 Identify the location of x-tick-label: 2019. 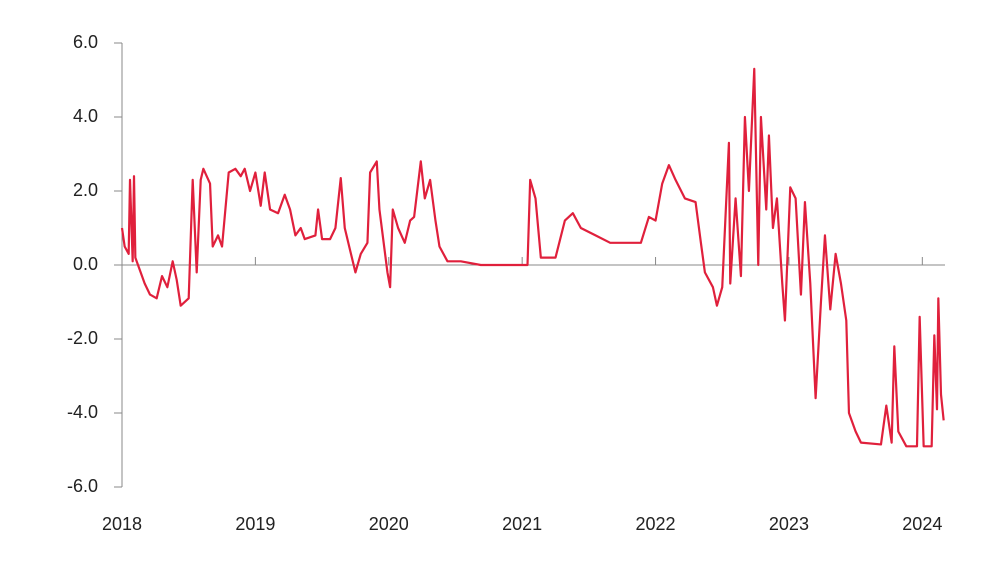
(255, 524).